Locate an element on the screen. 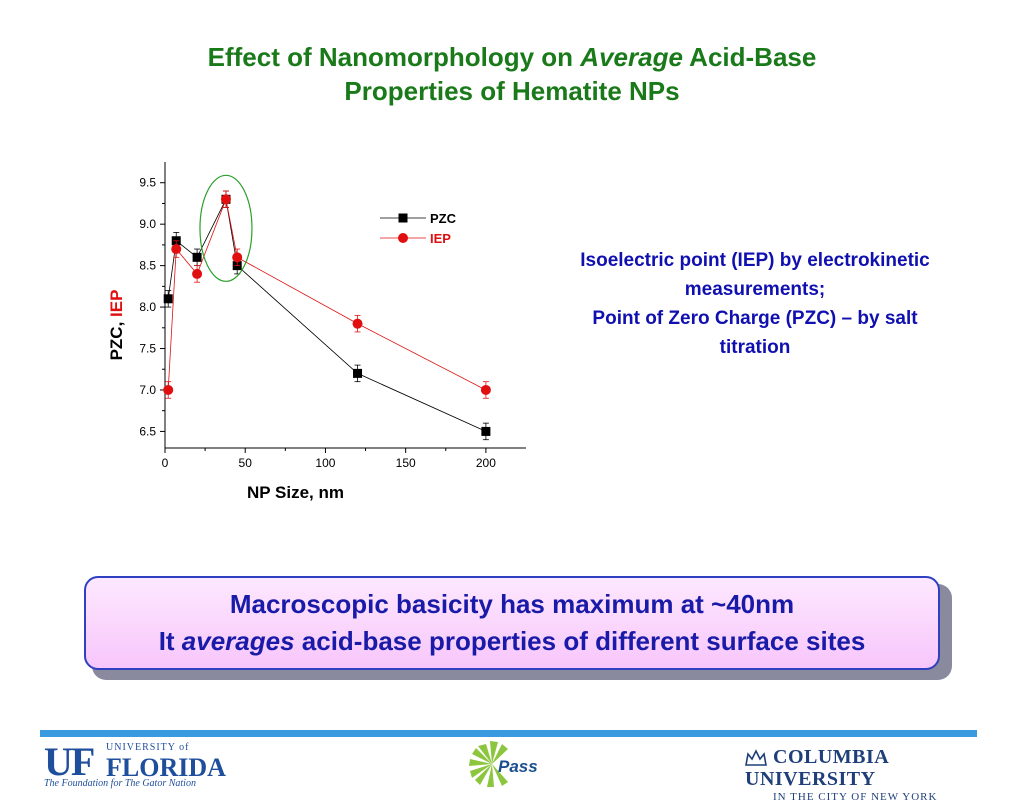 Image resolution: width=1024 pixels, height=804 pixels. highlight-ellipse is located at coordinates (226, 228).